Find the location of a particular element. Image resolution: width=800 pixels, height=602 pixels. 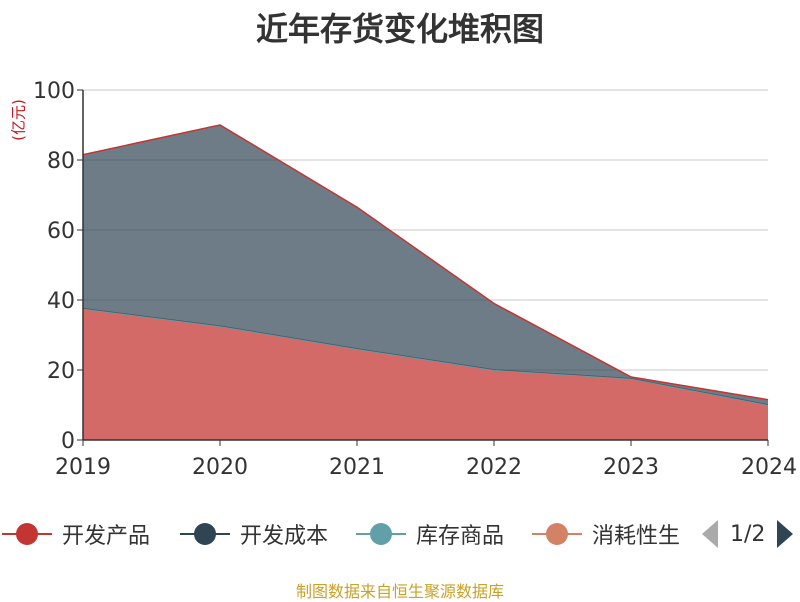

legend-item-3: 消耗性生 is located at coordinates (606, 534).